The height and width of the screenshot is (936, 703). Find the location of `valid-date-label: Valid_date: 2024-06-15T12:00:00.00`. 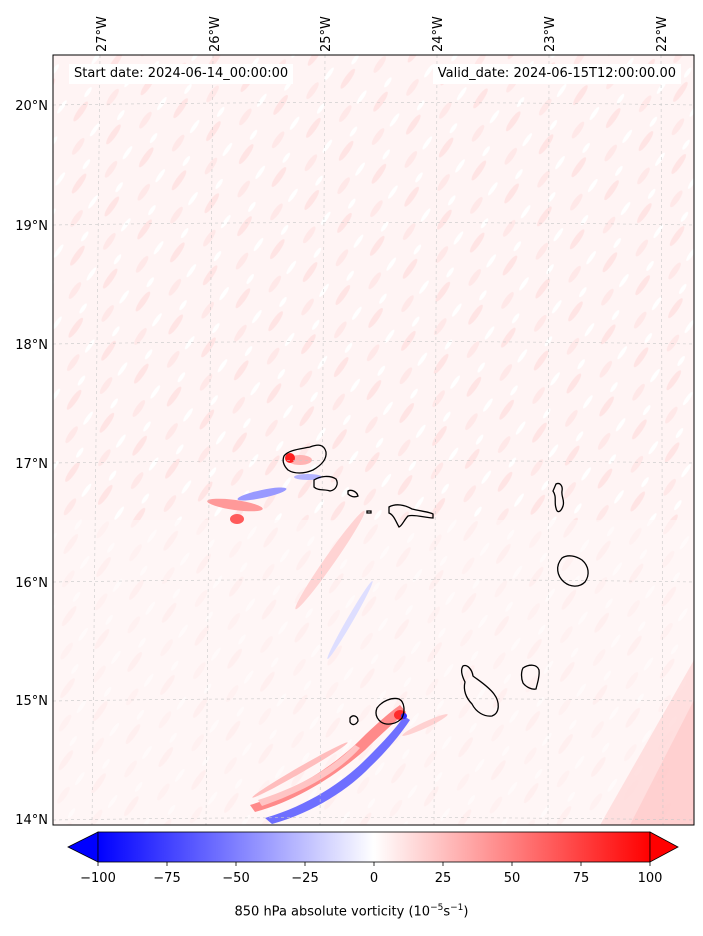

valid-date-label: Valid_date: 2024-06-15T12:00:00.00 is located at coordinates (556, 74).